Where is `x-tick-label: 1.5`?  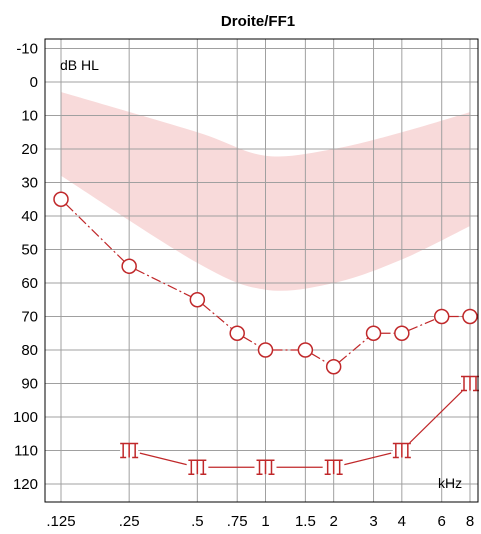 x-tick-label: 1.5 is located at coordinates (305, 521).